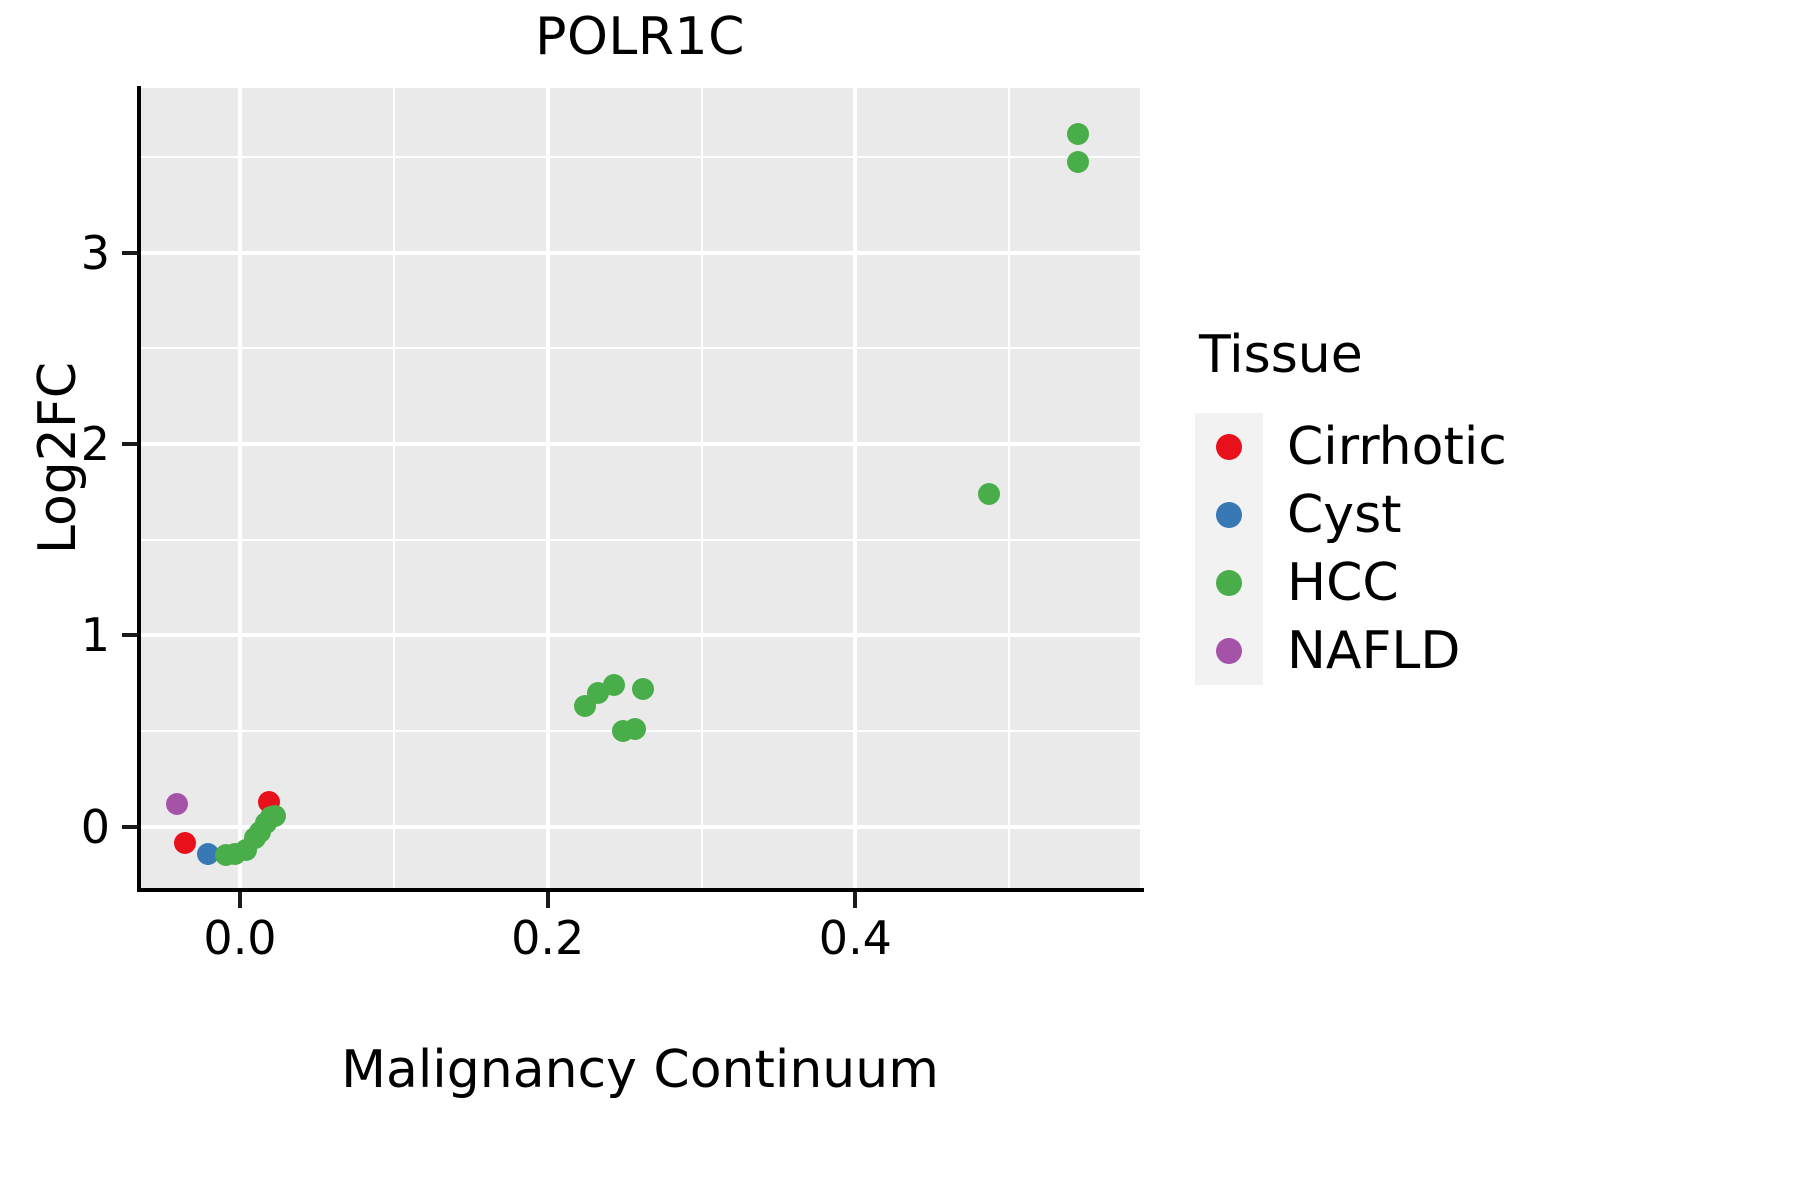 The height and width of the screenshot is (1200, 1800). I want to click on legend-item-label: NAFLD, so click(1374, 651).